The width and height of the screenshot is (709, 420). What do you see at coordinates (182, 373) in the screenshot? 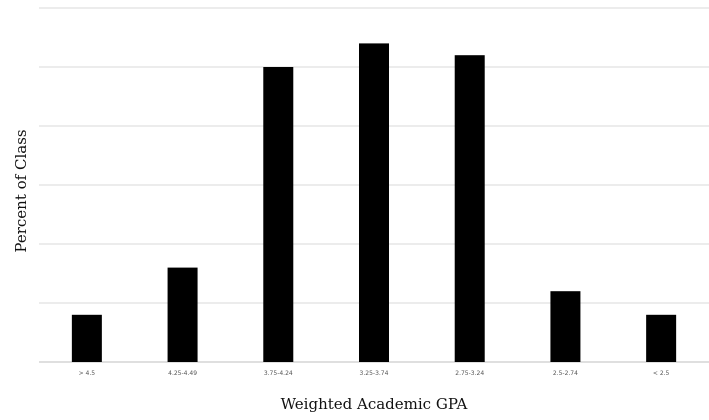
I see `x-tick-label-2: 4.25-4.49` at bounding box center [182, 373].